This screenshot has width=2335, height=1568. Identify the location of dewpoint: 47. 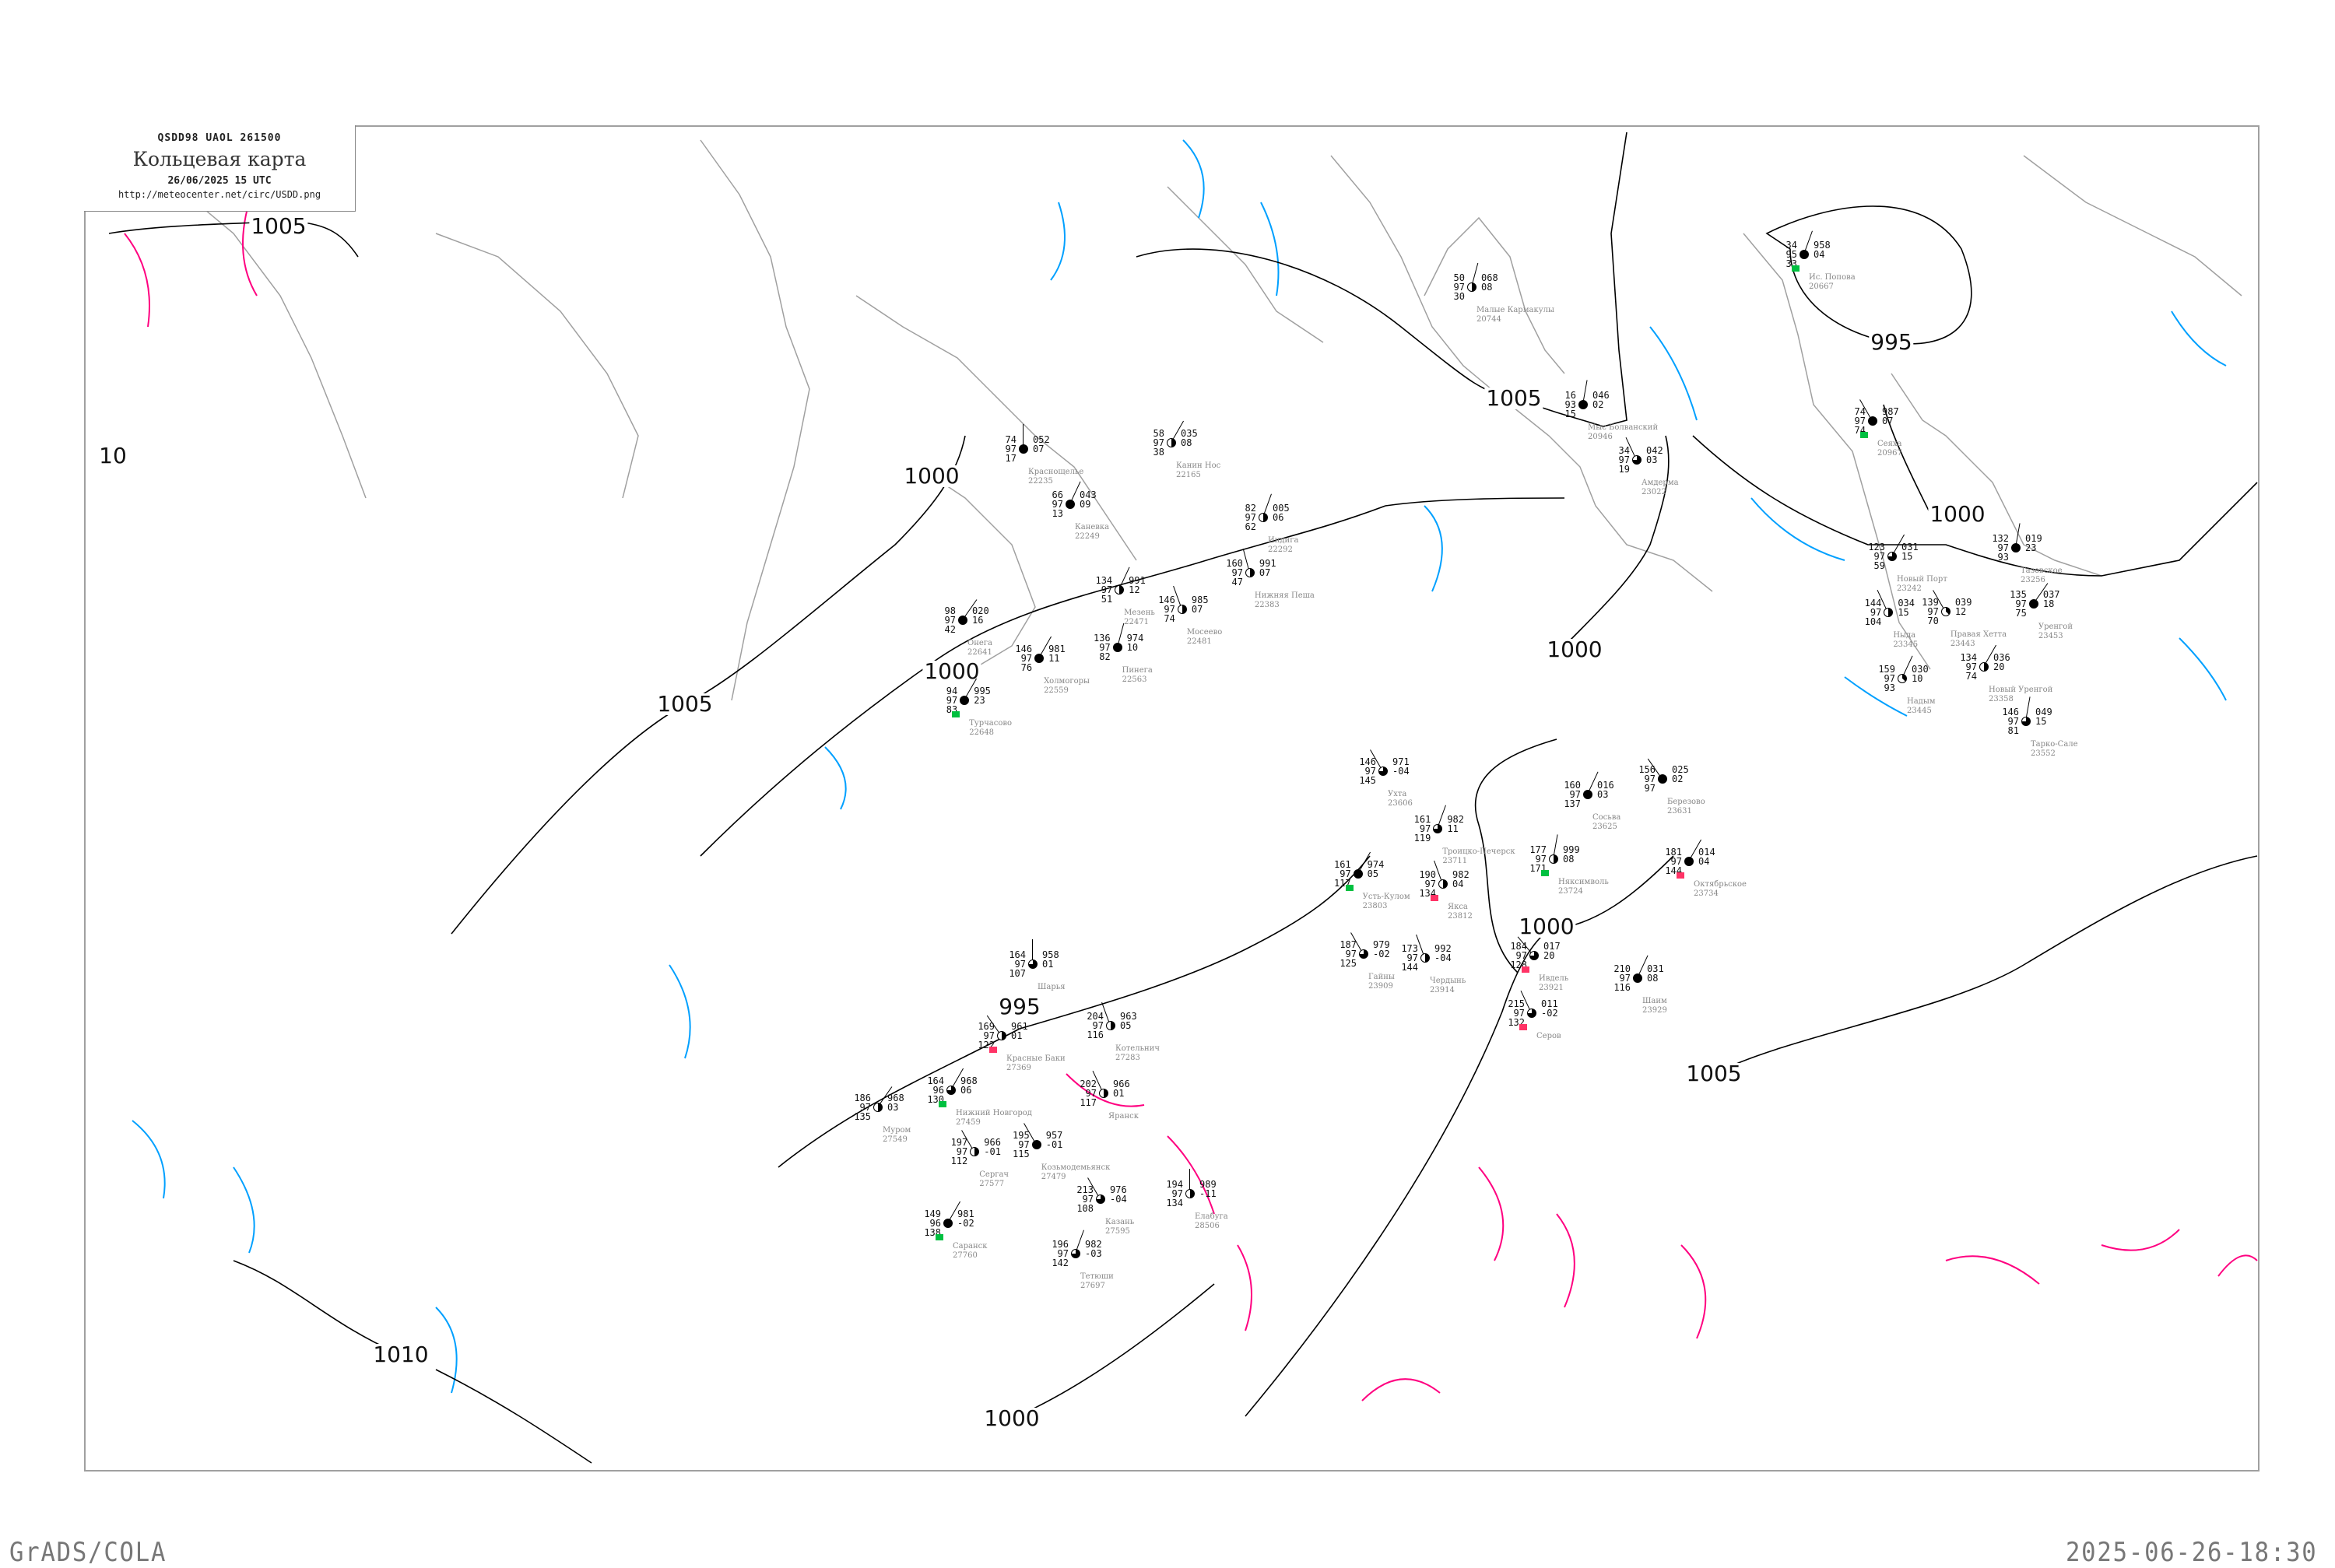
(1237, 582).